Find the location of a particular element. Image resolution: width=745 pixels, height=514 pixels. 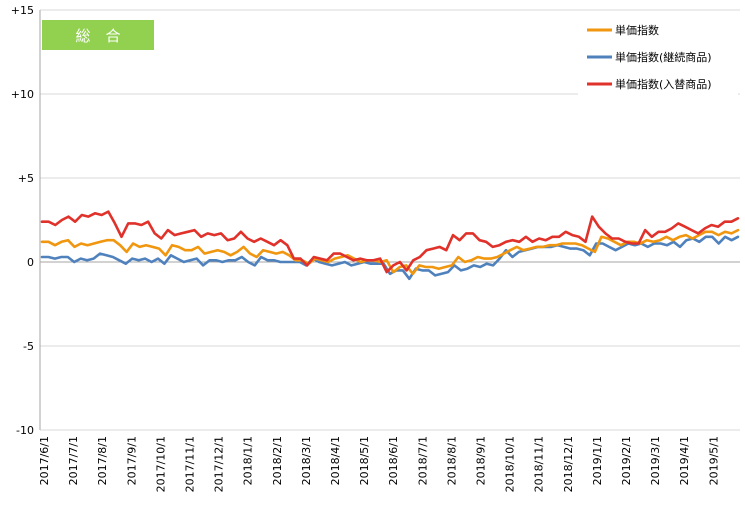

x-tick-label: 2018/8/1 is located at coordinates (451, 460).